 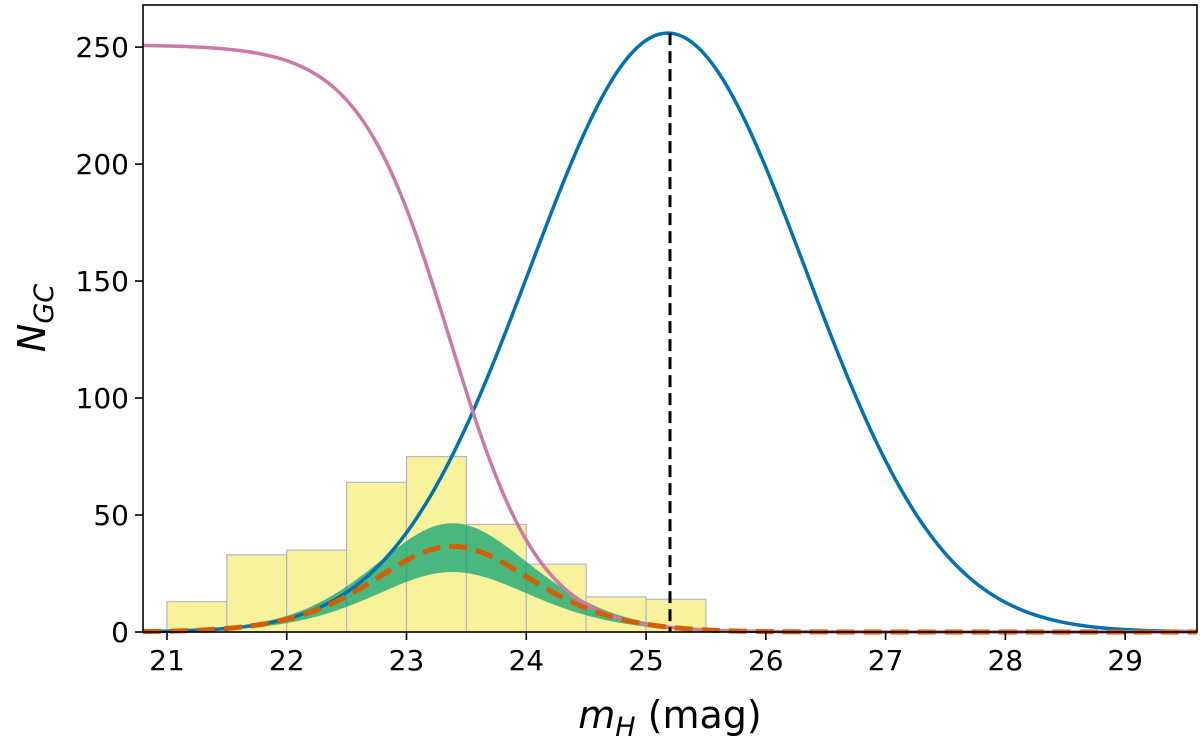 What do you see at coordinates (1006, 660) in the screenshot?
I see `x-tick-label: 28` at bounding box center [1006, 660].